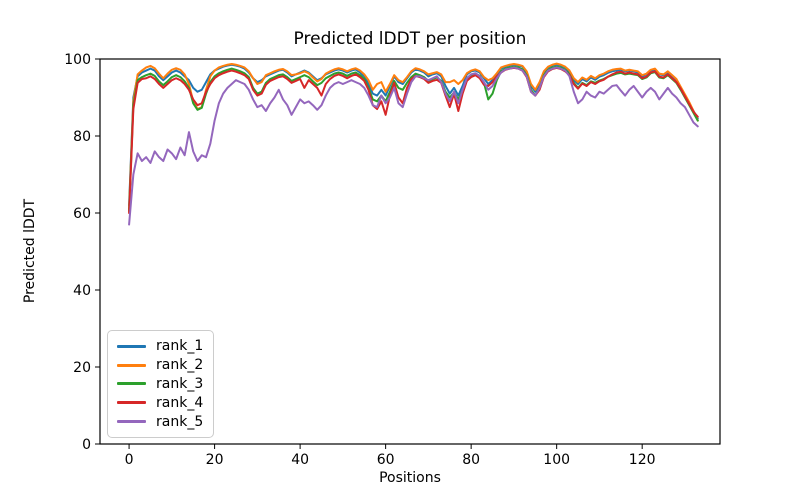 This screenshot has height=500, width=800. What do you see at coordinates (82, 291) in the screenshot?
I see `y-tick-label-40: 40` at bounding box center [82, 291].